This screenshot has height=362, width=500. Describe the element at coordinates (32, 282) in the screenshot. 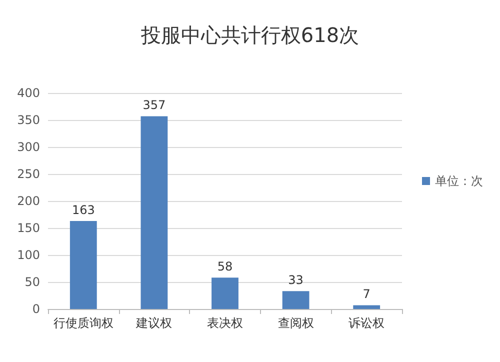

I see `y-tick-label: 50` at that location.